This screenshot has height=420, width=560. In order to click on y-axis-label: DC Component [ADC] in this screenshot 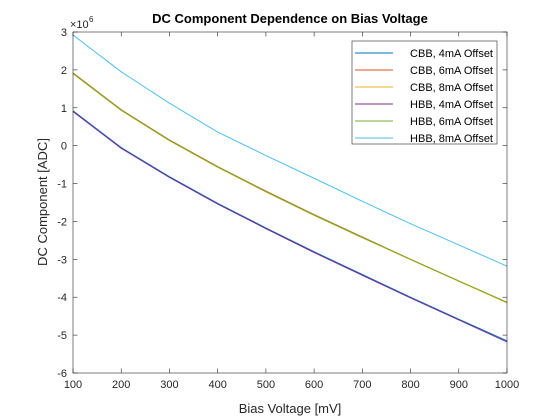, I will do `click(42, 202)`.